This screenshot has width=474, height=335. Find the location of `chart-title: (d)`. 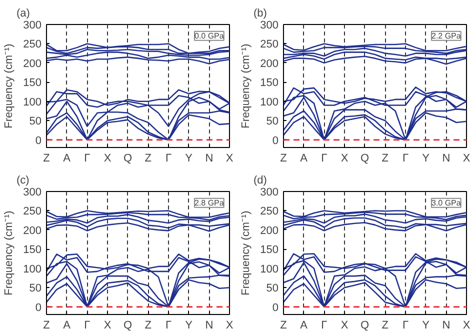

chart-title: (d) is located at coordinates (260, 180).